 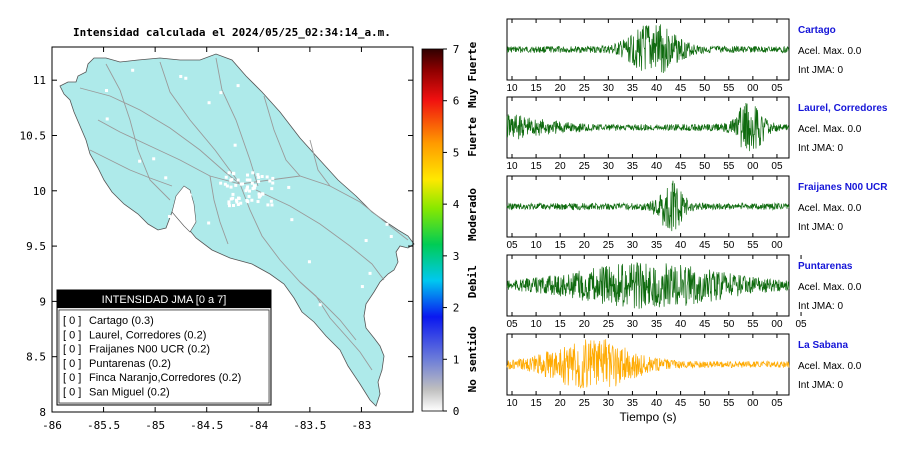 I want to click on colorbar-ticks: 7 6 5 4 3 2 1 0, so click(x=451, y=230).